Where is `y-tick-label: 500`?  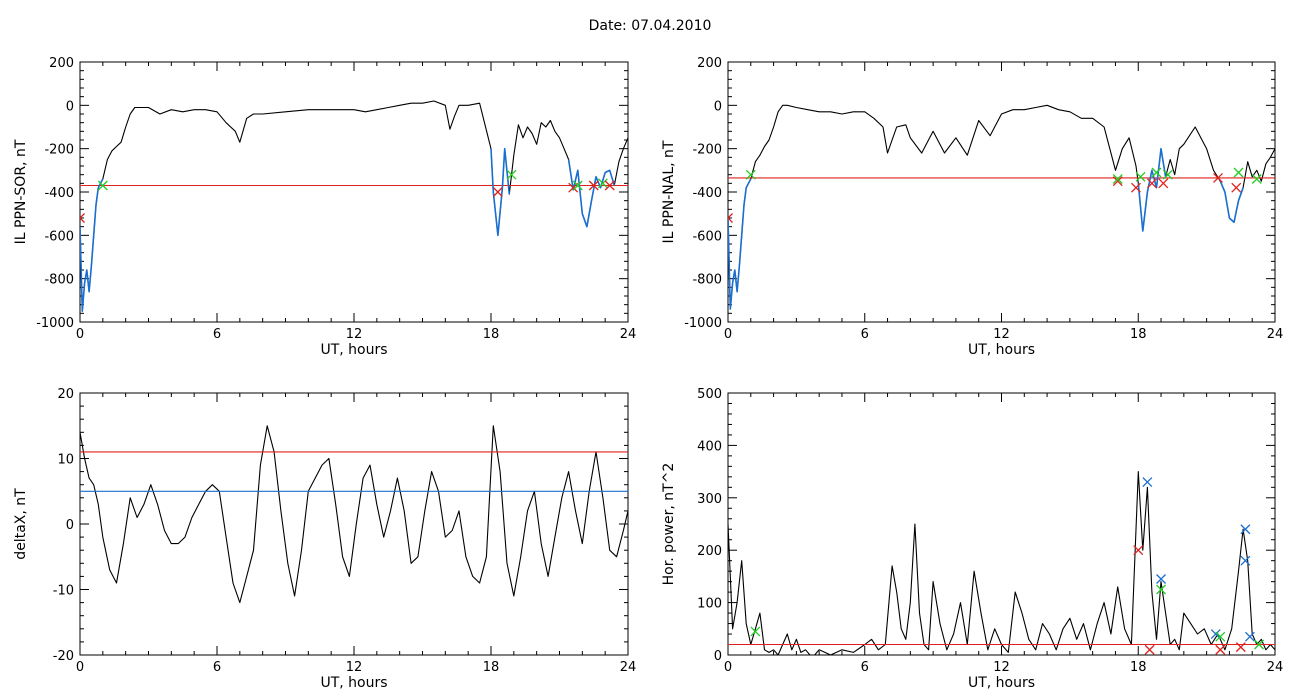 y-tick-label: 500 is located at coordinates (709, 394).